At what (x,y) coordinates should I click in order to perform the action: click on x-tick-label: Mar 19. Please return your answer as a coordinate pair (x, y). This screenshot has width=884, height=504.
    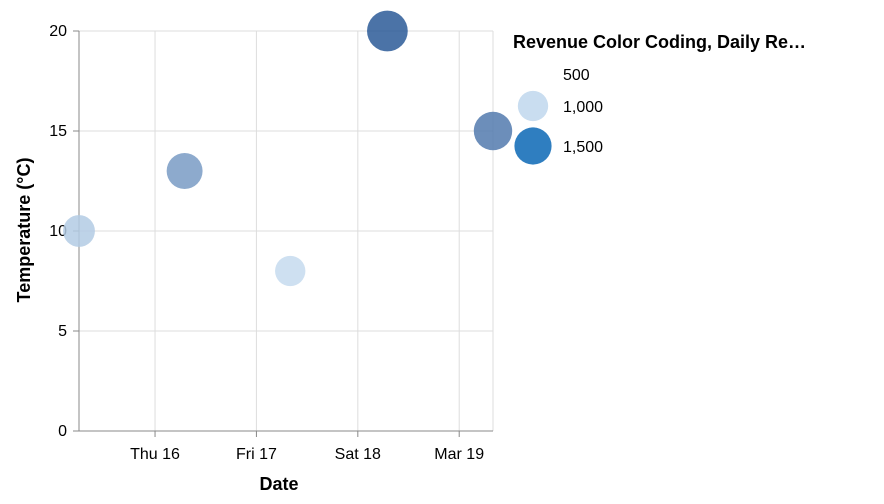
    Looking at the image, I should click on (459, 454).